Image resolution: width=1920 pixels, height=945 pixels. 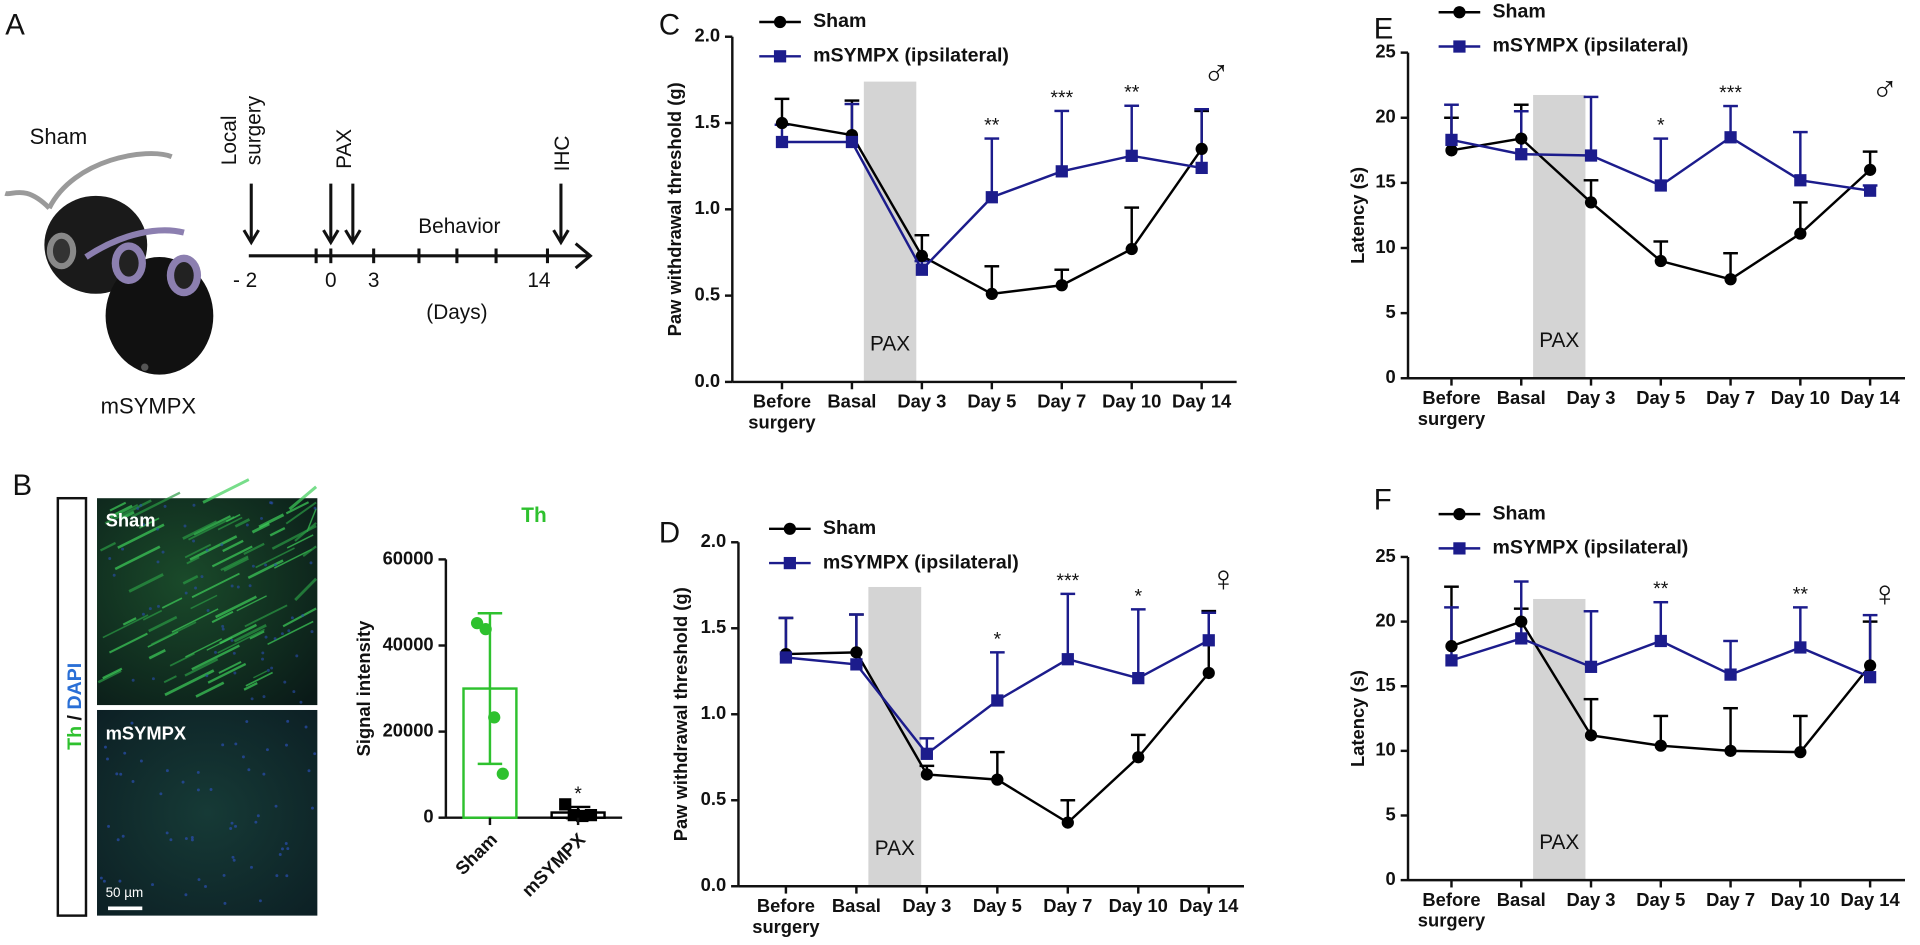 I want to click on event-label: surgery, so click(x=253, y=130).